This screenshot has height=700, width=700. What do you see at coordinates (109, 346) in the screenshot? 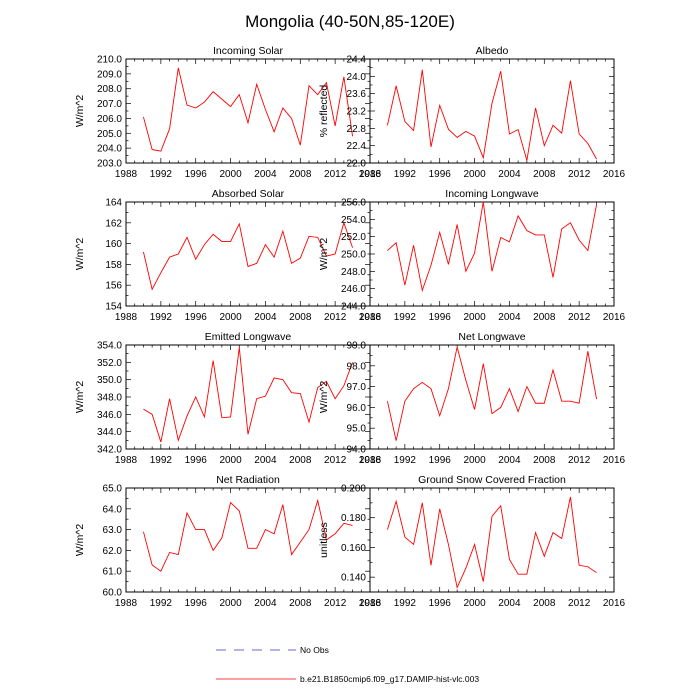
I see `y-tick-label: 354.0` at bounding box center [109, 346].